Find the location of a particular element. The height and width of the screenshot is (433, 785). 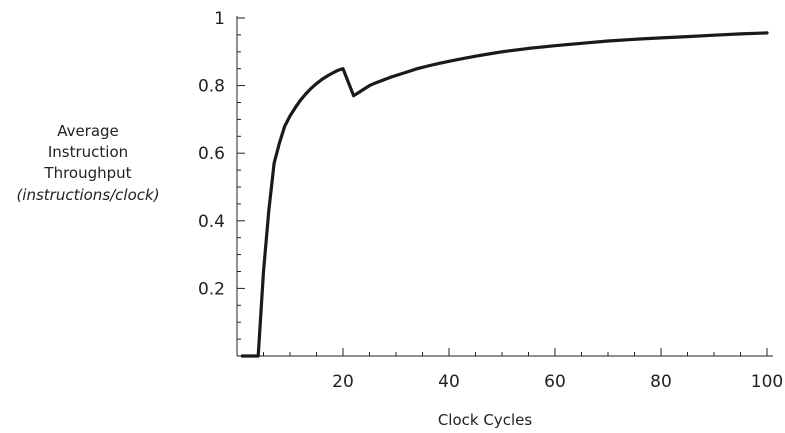

y-axis-label-line-4: (instructions/clock) is located at coordinates (87, 195).